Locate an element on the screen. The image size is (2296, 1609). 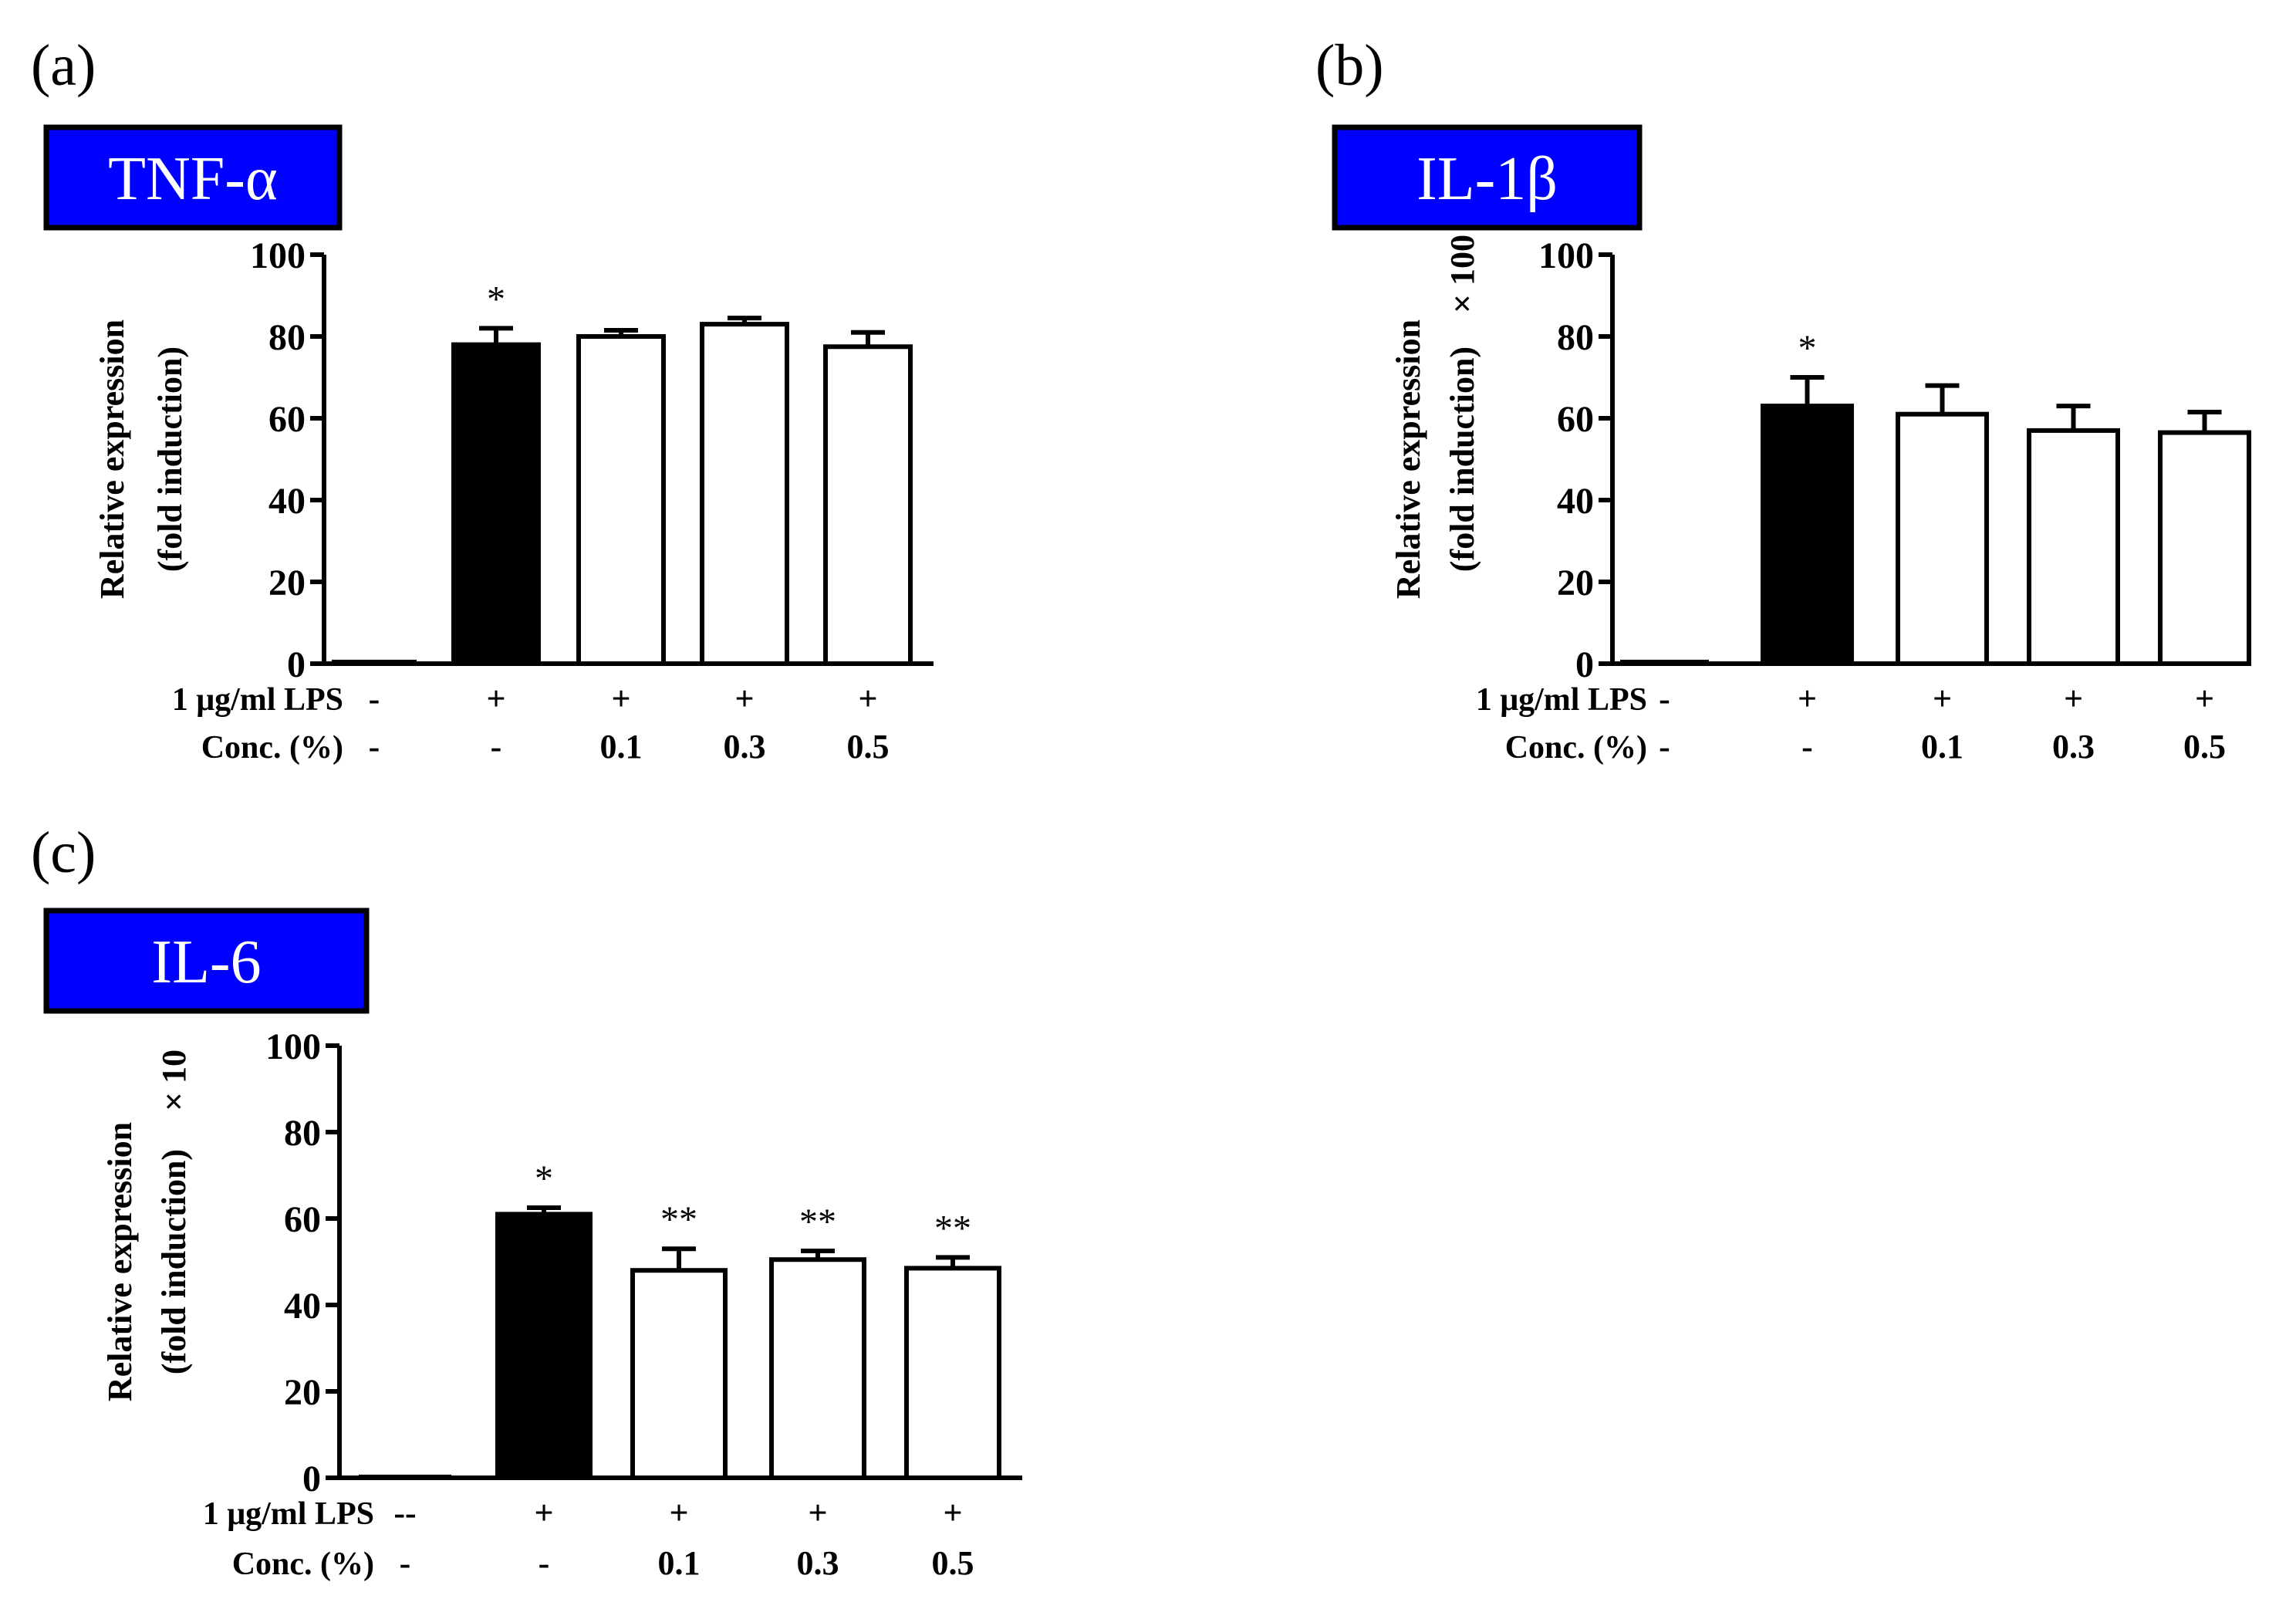
panel-letter: (a) is located at coordinates (63, 65).